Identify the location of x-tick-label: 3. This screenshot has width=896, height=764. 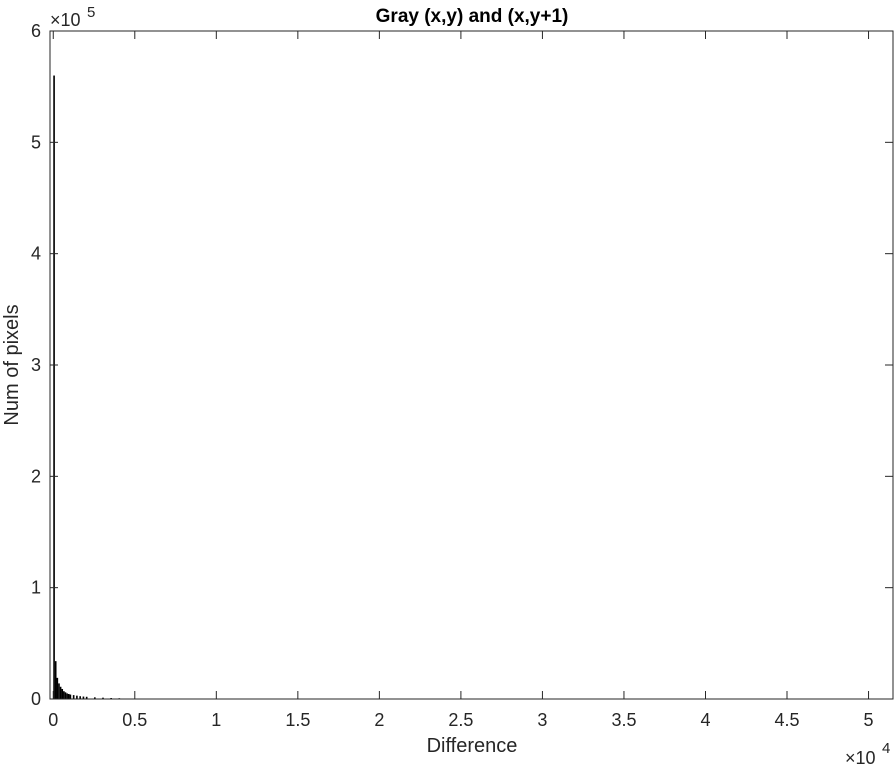
(542, 720).